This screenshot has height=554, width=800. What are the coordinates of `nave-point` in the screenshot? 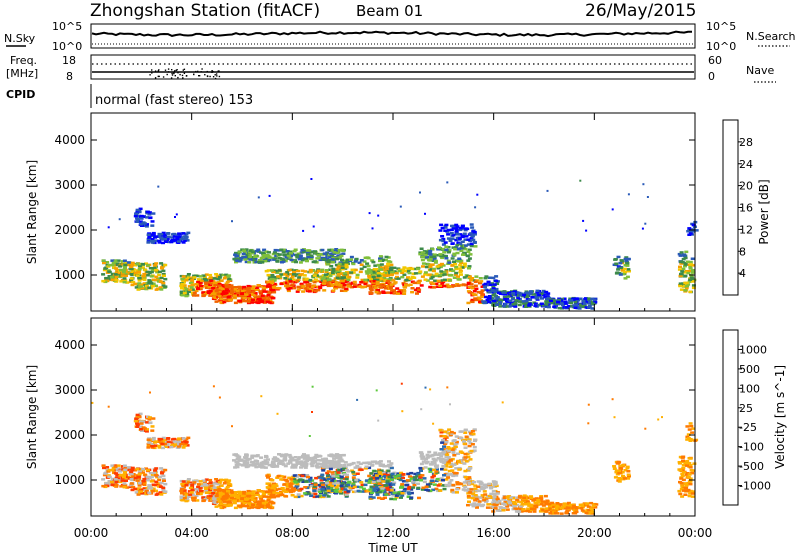 It's located at (215, 78).